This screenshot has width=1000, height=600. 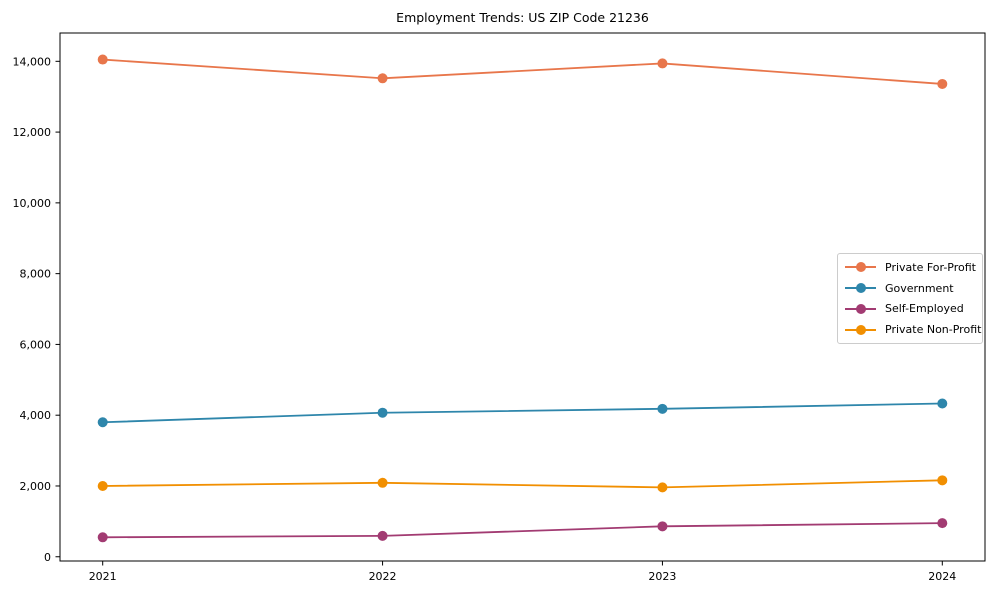 I want to click on legend-label: Private Non-Profit, so click(x=933, y=330).